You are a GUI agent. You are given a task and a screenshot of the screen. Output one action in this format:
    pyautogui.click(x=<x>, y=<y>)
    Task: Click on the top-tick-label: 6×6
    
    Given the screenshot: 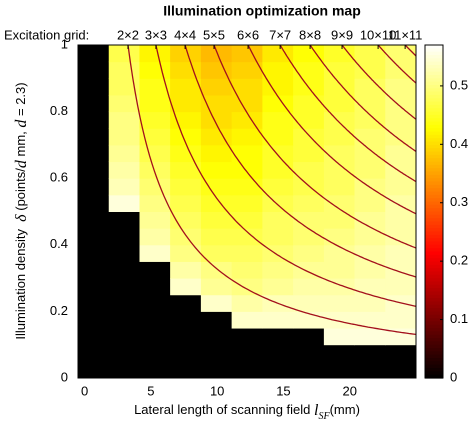 What is the action you would take?
    pyautogui.click(x=248, y=34)
    